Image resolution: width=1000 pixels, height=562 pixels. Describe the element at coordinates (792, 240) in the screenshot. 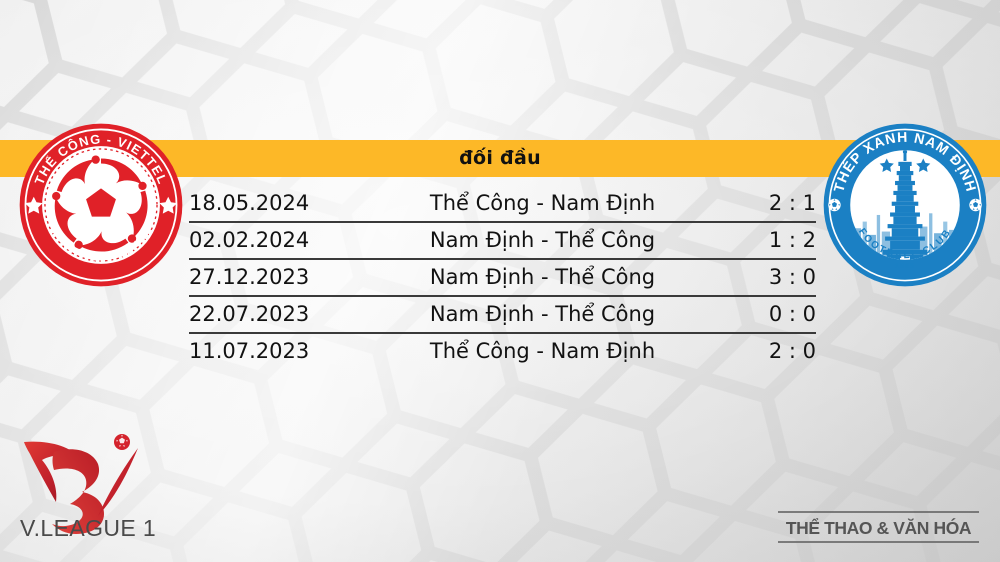

I see `match-score: 1 : 2` at that location.